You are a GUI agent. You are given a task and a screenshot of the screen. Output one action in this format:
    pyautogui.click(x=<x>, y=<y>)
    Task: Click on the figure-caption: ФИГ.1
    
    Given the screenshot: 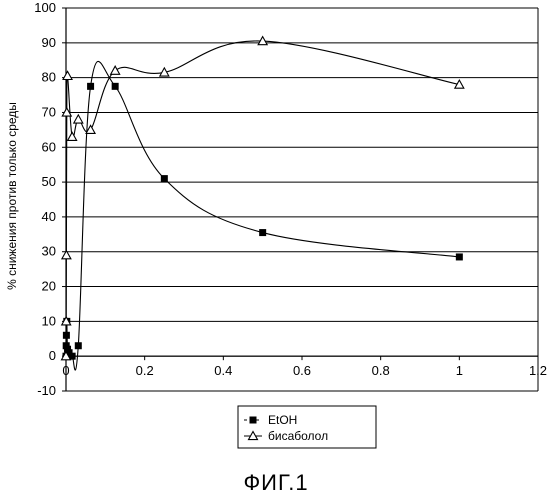 What is the action you would take?
    pyautogui.click(x=275, y=482)
    